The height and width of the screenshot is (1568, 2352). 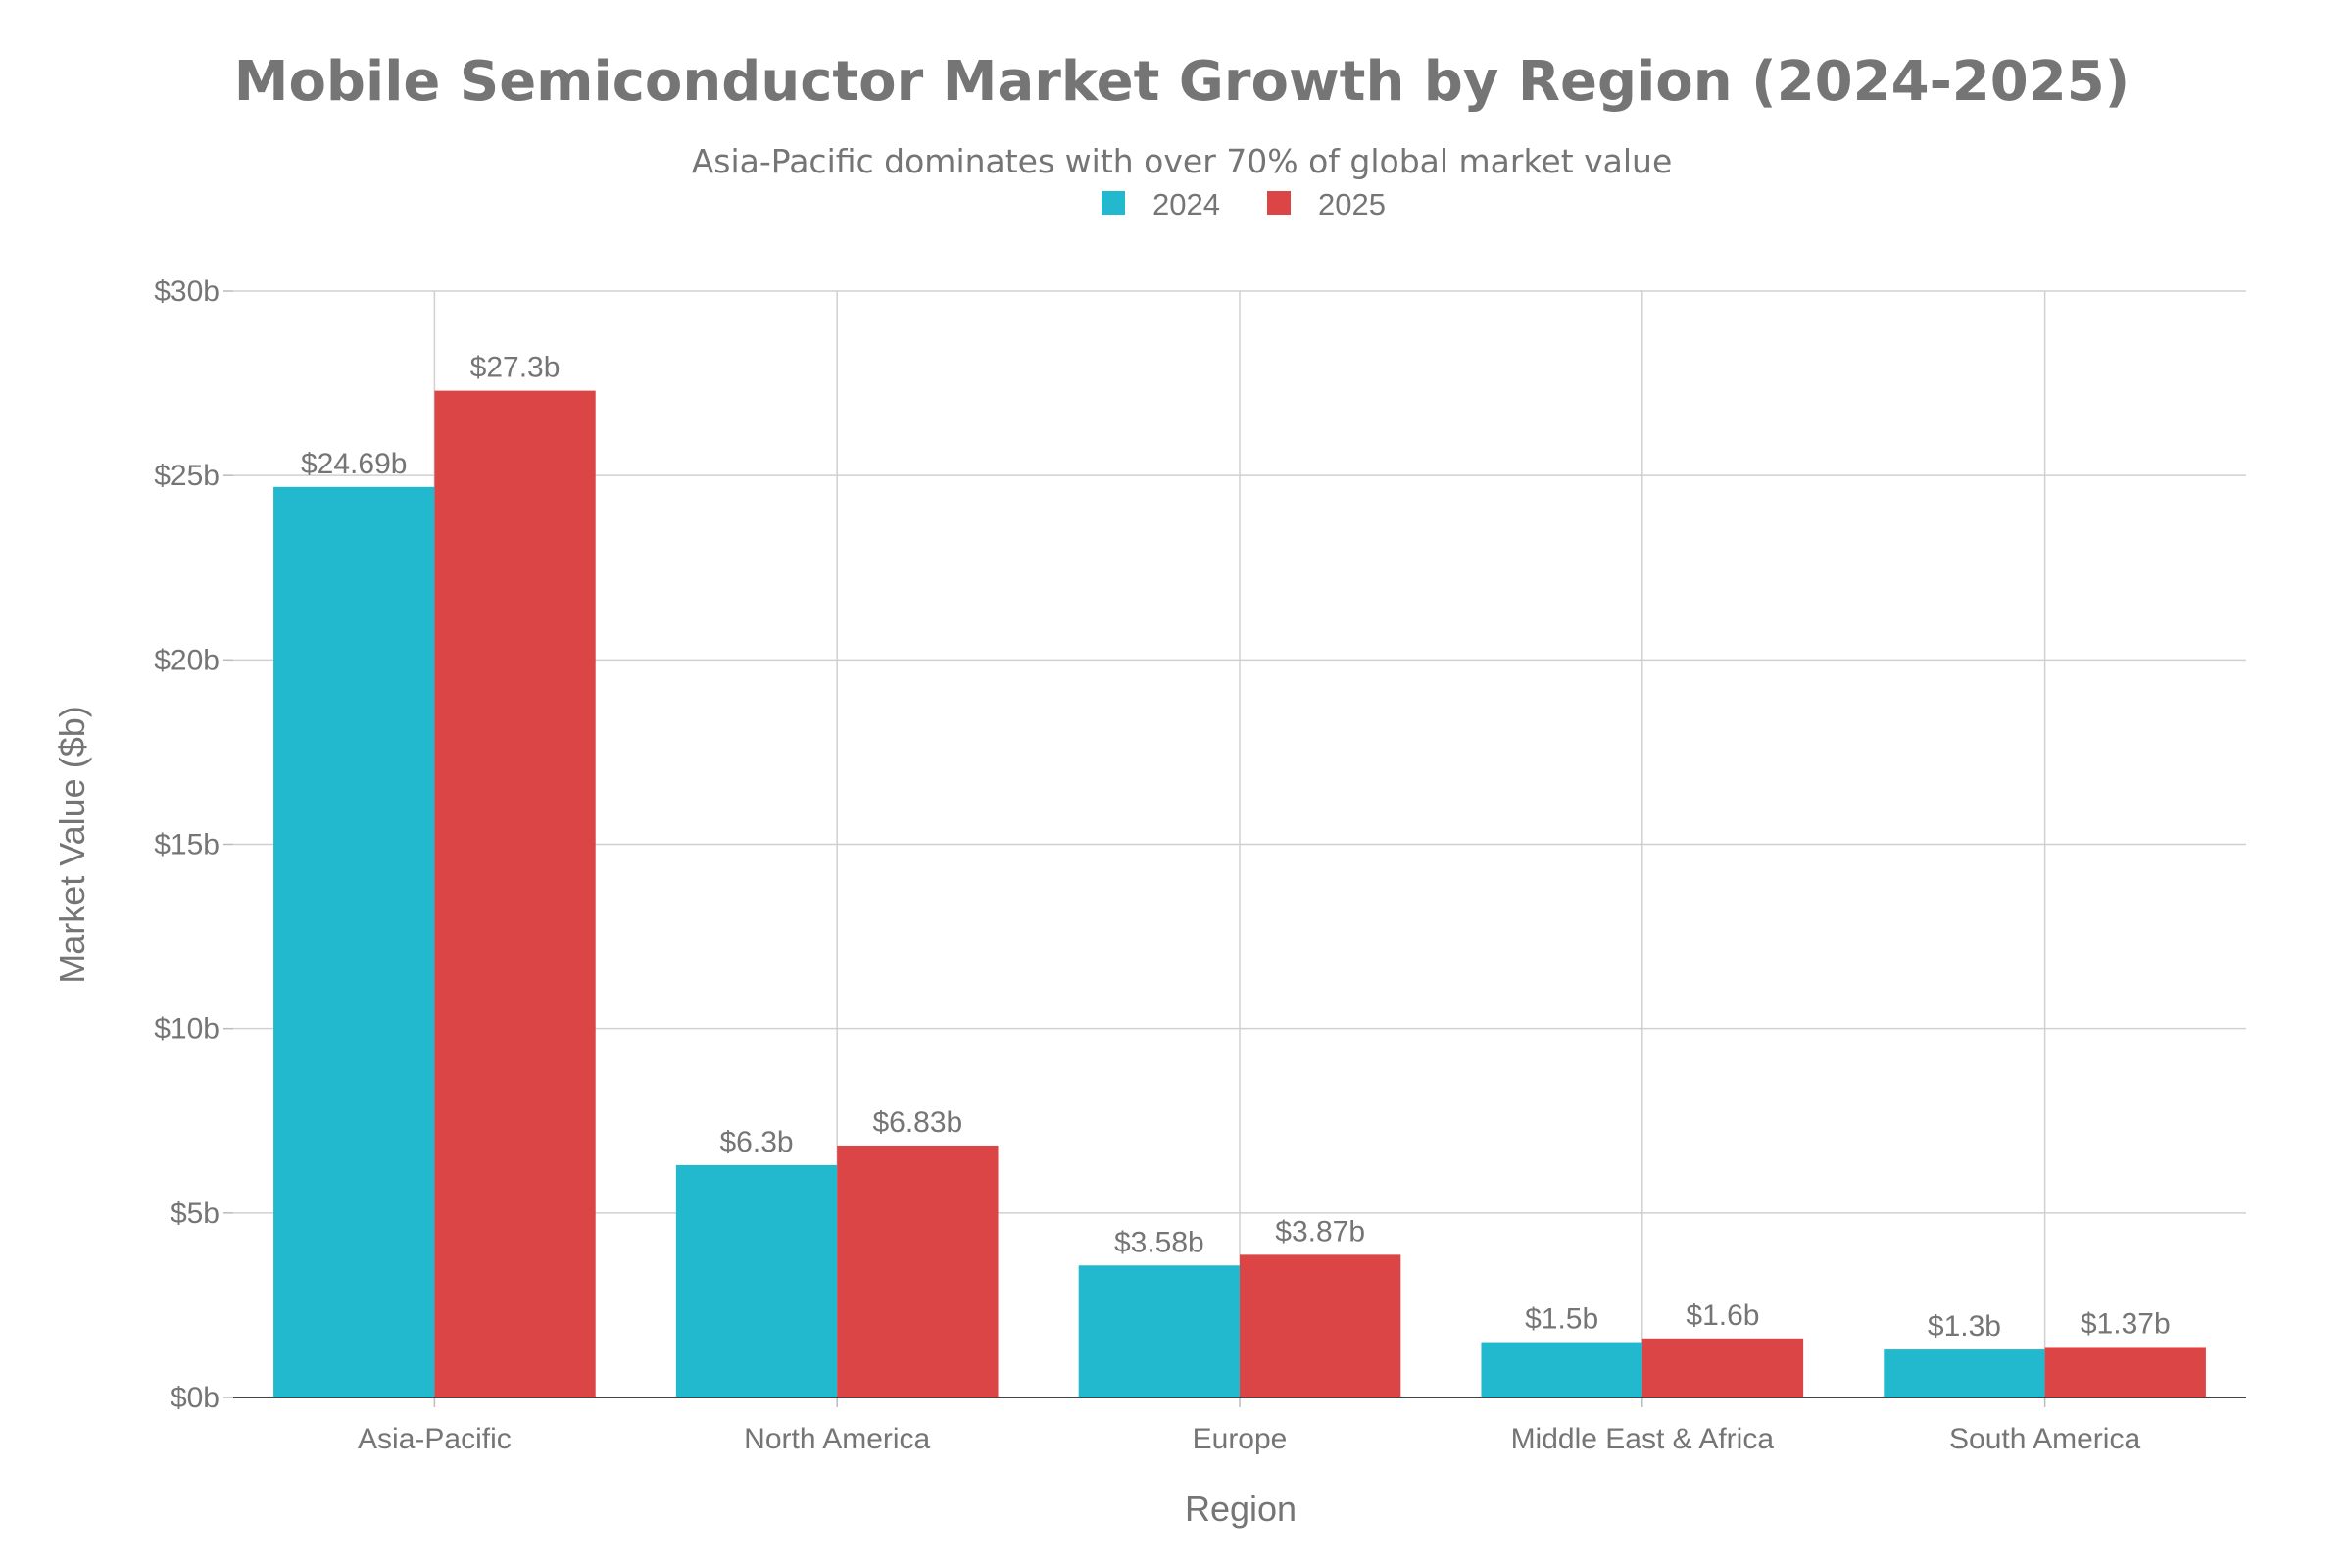 What do you see at coordinates (354, 464) in the screenshot?
I see `data-label: $24.69b` at bounding box center [354, 464].